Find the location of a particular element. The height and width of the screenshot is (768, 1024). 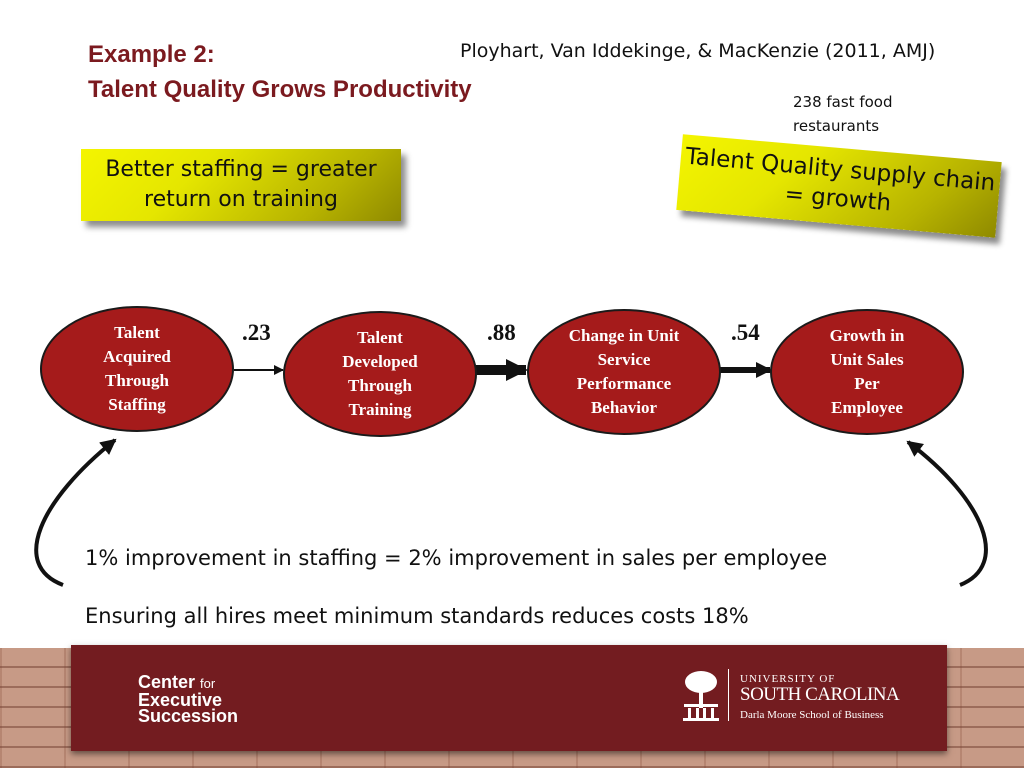

usc-logo-university: UNIVERSITY OF is located at coordinates (788, 679).